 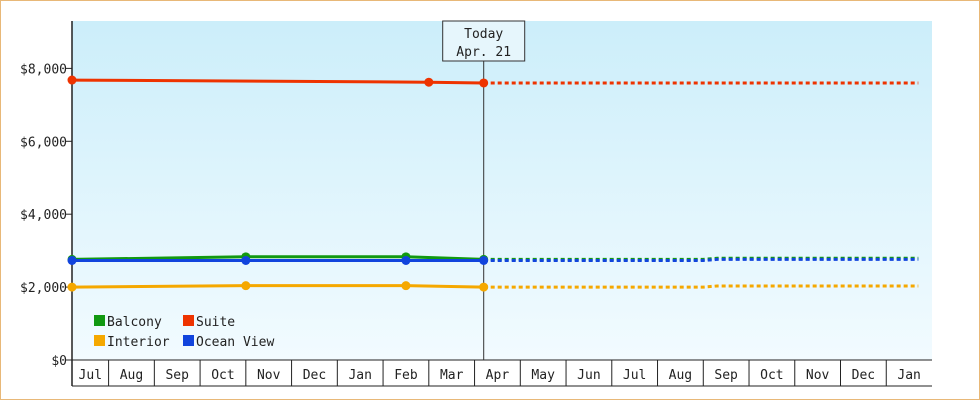 What do you see at coordinates (59, 361) in the screenshot?
I see `y-tick-label: $0` at bounding box center [59, 361].